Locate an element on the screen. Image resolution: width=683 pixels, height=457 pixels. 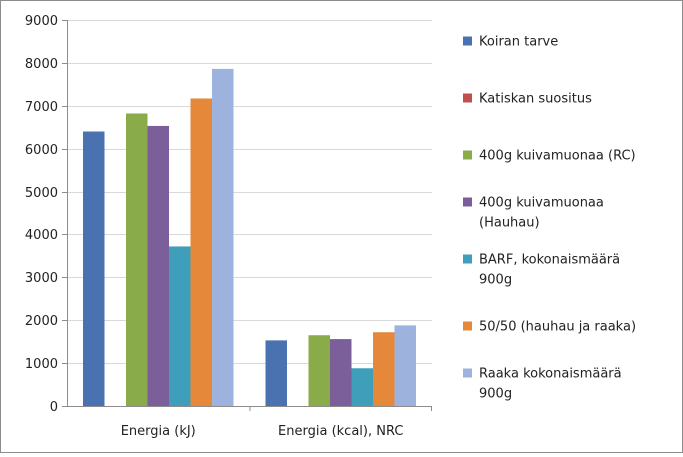
y-tick-label: 6000 is located at coordinates (41, 150).